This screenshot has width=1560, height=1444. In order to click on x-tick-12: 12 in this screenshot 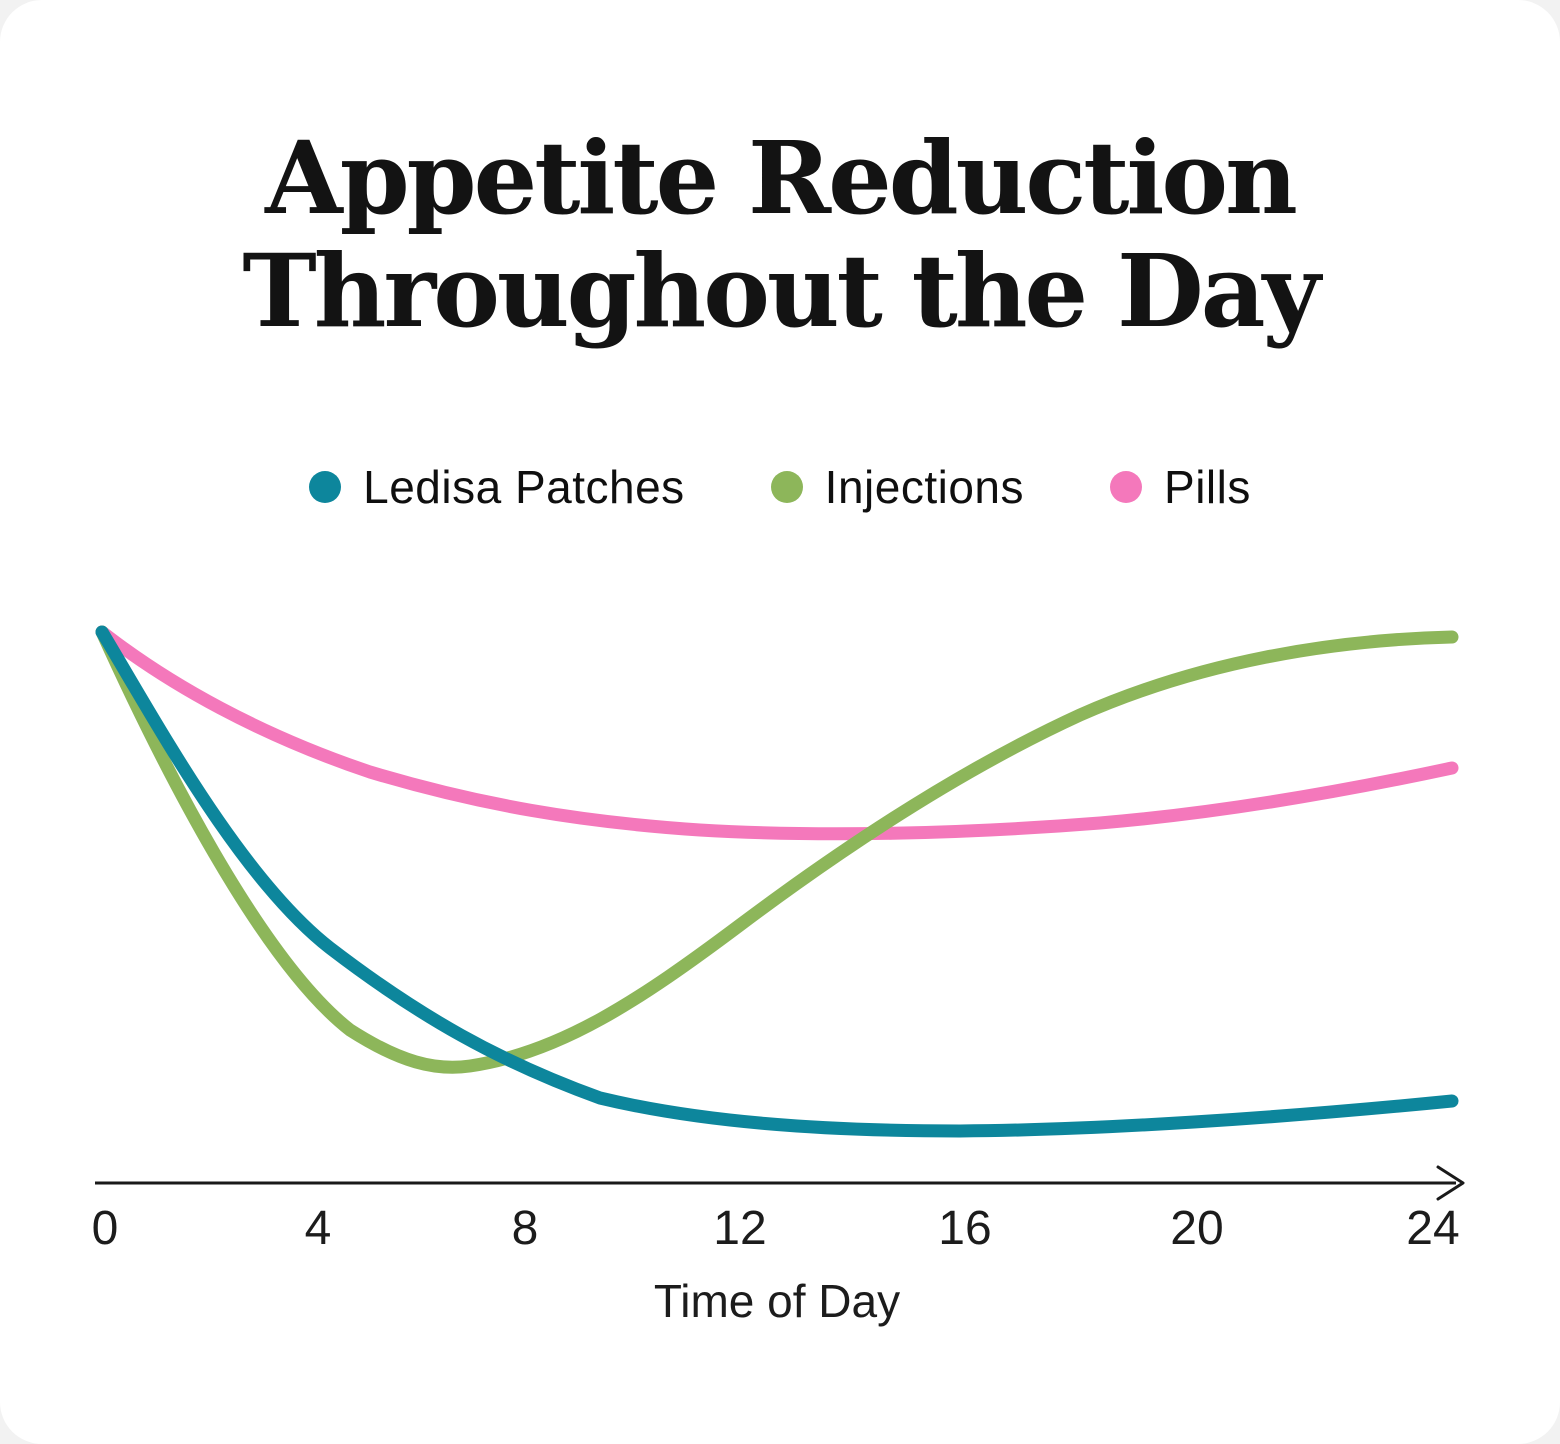, I will do `click(739, 1228)`.